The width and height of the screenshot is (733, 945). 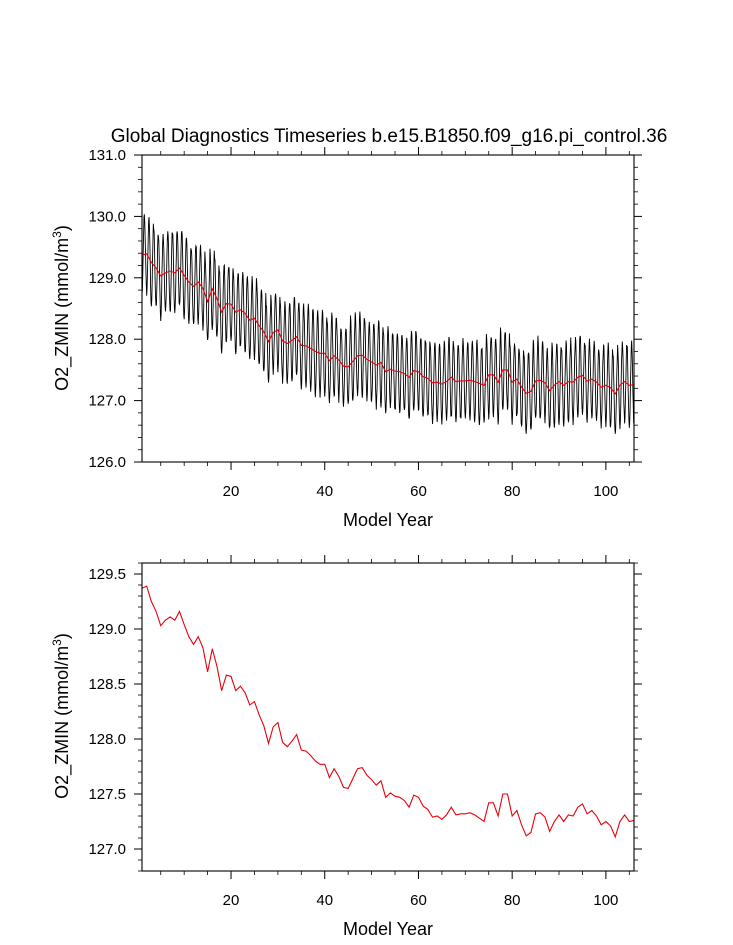 I want to click on bottom-y-axis-label: O2_ZMIN (mmol/m3), so click(x=61, y=716).